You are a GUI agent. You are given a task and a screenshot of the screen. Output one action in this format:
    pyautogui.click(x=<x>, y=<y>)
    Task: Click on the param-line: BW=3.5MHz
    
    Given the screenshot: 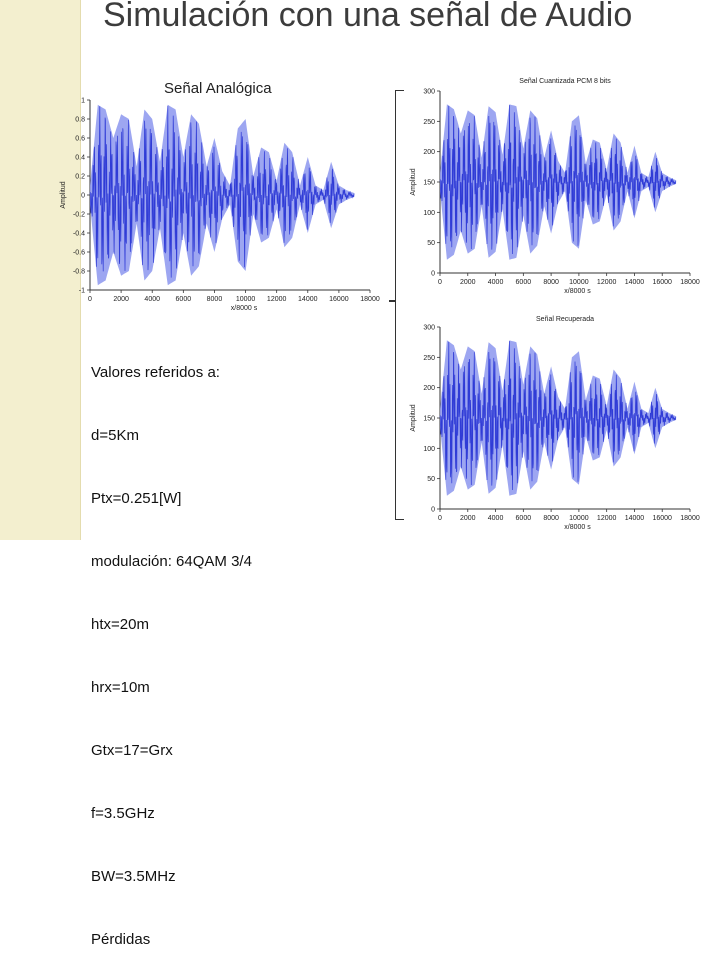 What is the action you would take?
    pyautogui.click(x=133, y=876)
    